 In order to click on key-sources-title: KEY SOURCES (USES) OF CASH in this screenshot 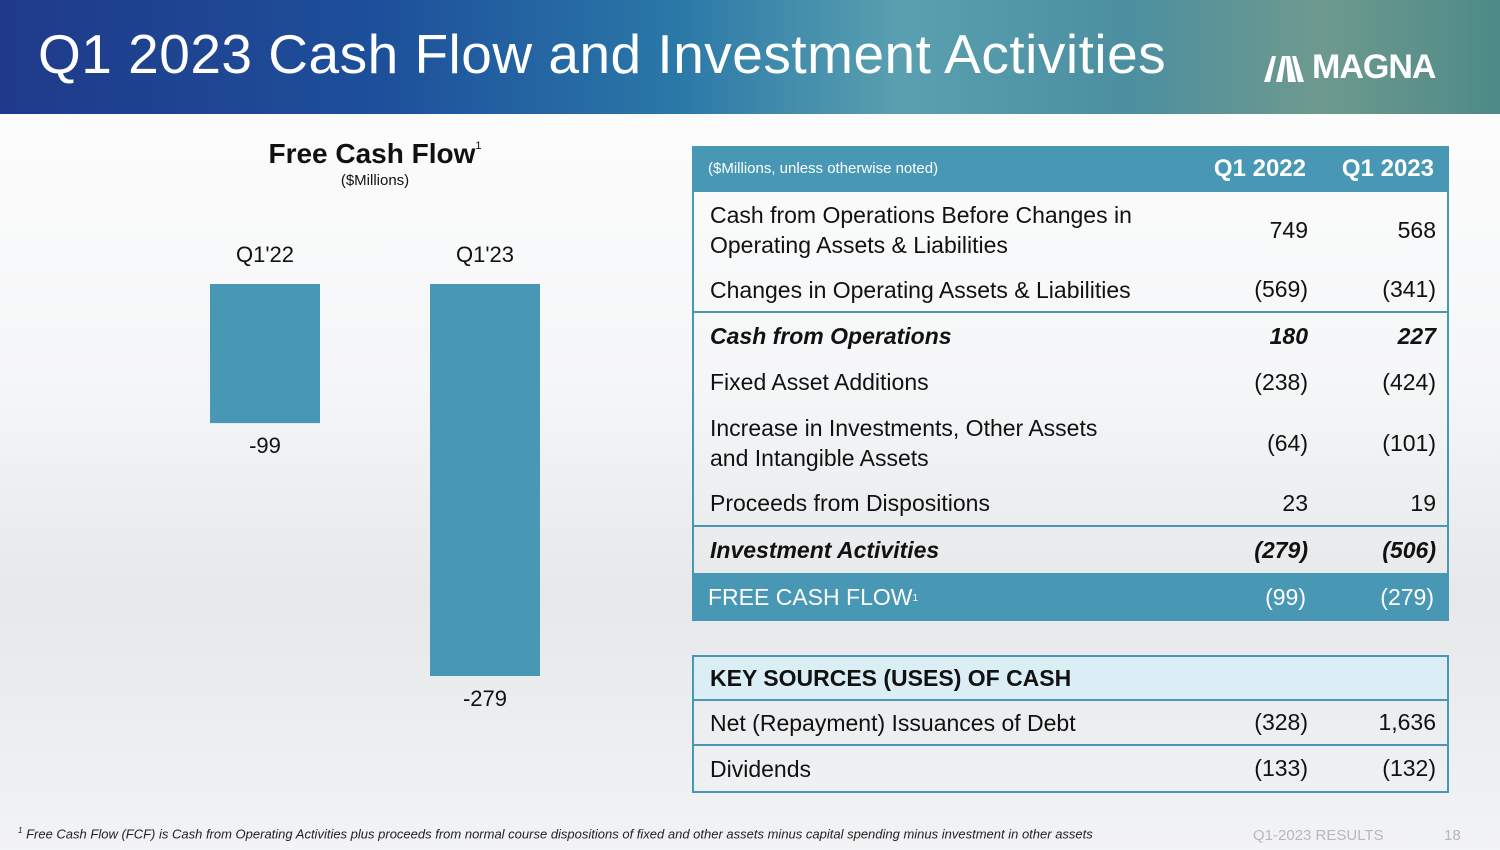, I will do `click(891, 678)`.